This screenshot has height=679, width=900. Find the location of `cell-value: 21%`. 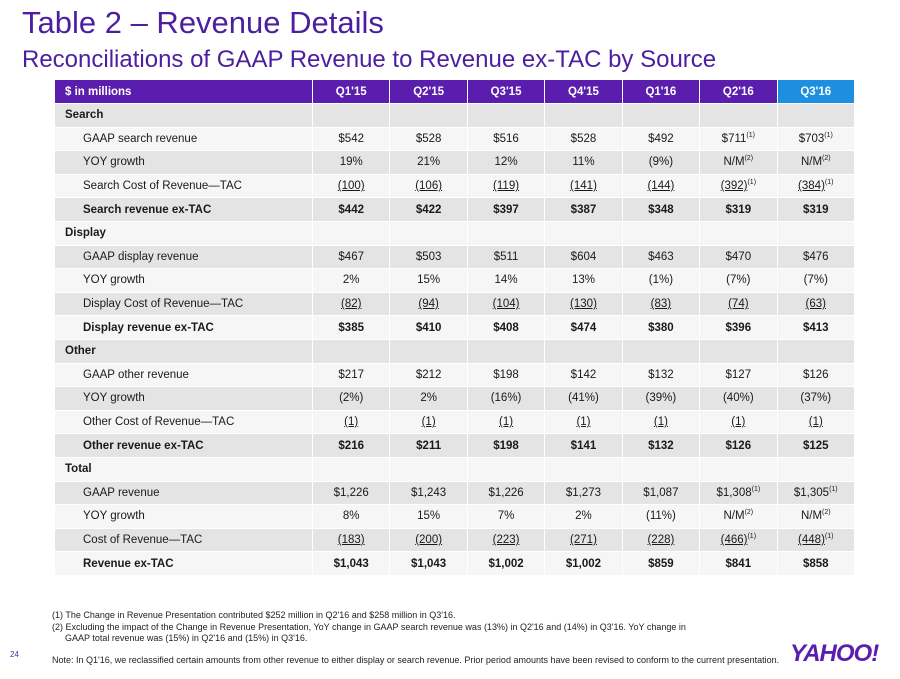

cell-value: 21% is located at coordinates (429, 162).